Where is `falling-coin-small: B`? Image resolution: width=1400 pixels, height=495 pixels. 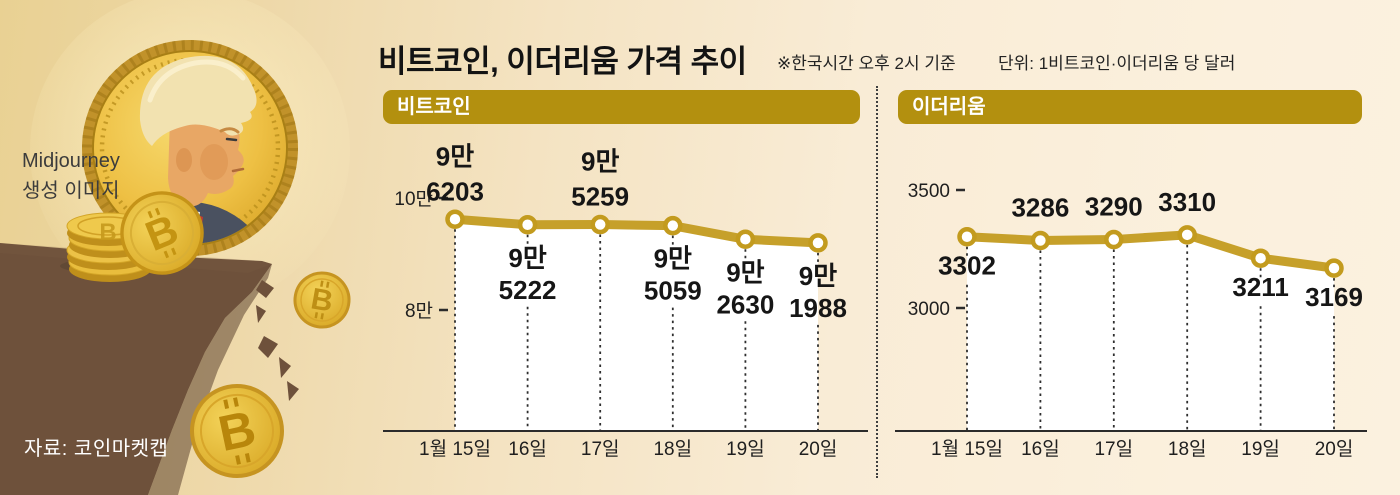
falling-coin-small: B is located at coordinates (322, 300).